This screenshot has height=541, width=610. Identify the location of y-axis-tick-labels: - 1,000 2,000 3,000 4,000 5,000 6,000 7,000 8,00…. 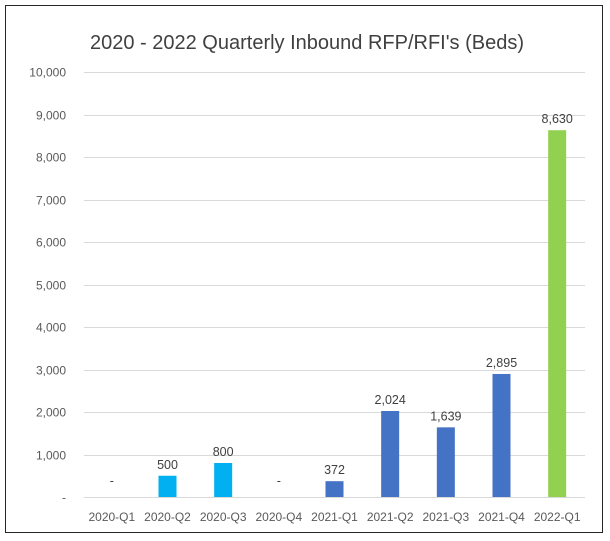
(47, 285).